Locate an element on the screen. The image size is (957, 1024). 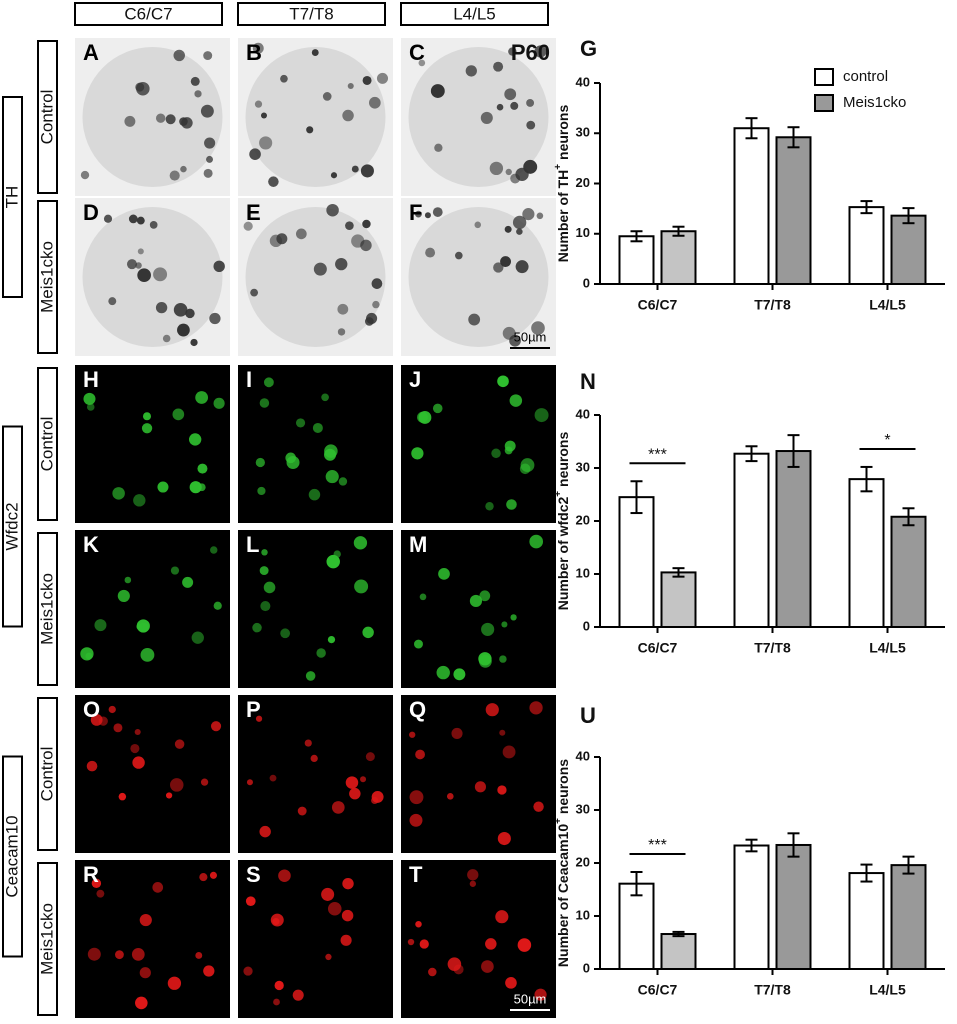
legend-label: control is located at coordinates (865, 76).